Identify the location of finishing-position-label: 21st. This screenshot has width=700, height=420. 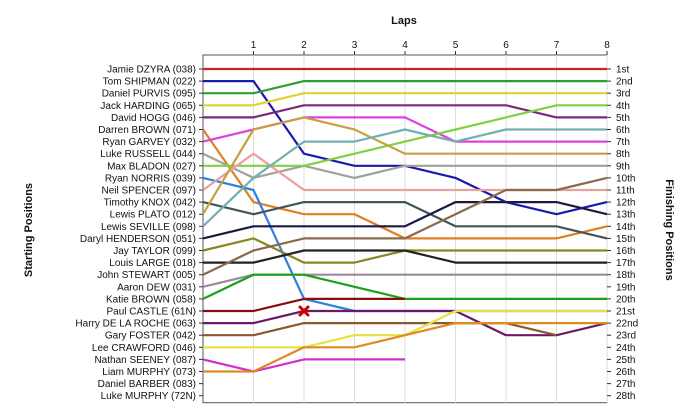
(625, 312).